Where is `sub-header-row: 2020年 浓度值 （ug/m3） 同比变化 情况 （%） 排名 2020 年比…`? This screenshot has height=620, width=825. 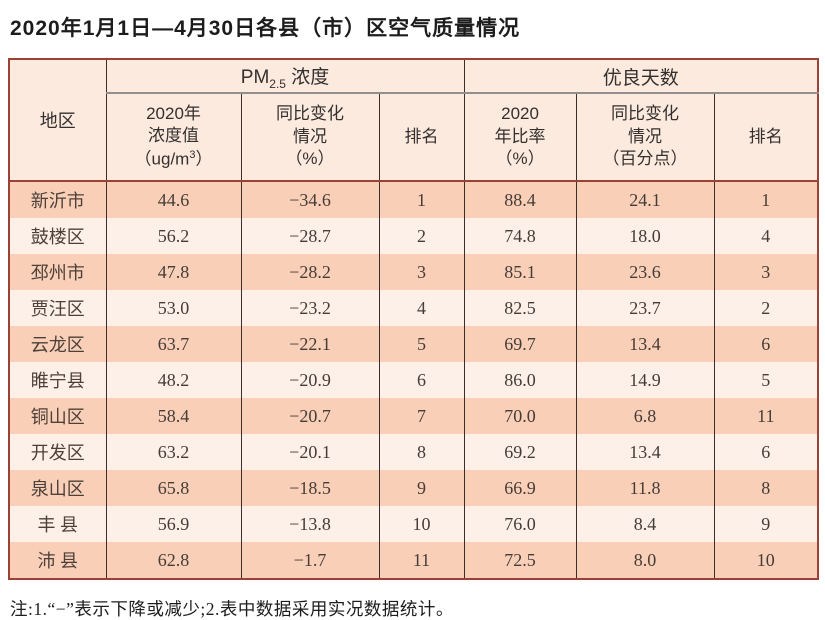
sub-header-row: 2020年 浓度值 （ug/m3） 同比变化 情况 （%） 排名 2020 年比… is located at coordinates (414, 137).